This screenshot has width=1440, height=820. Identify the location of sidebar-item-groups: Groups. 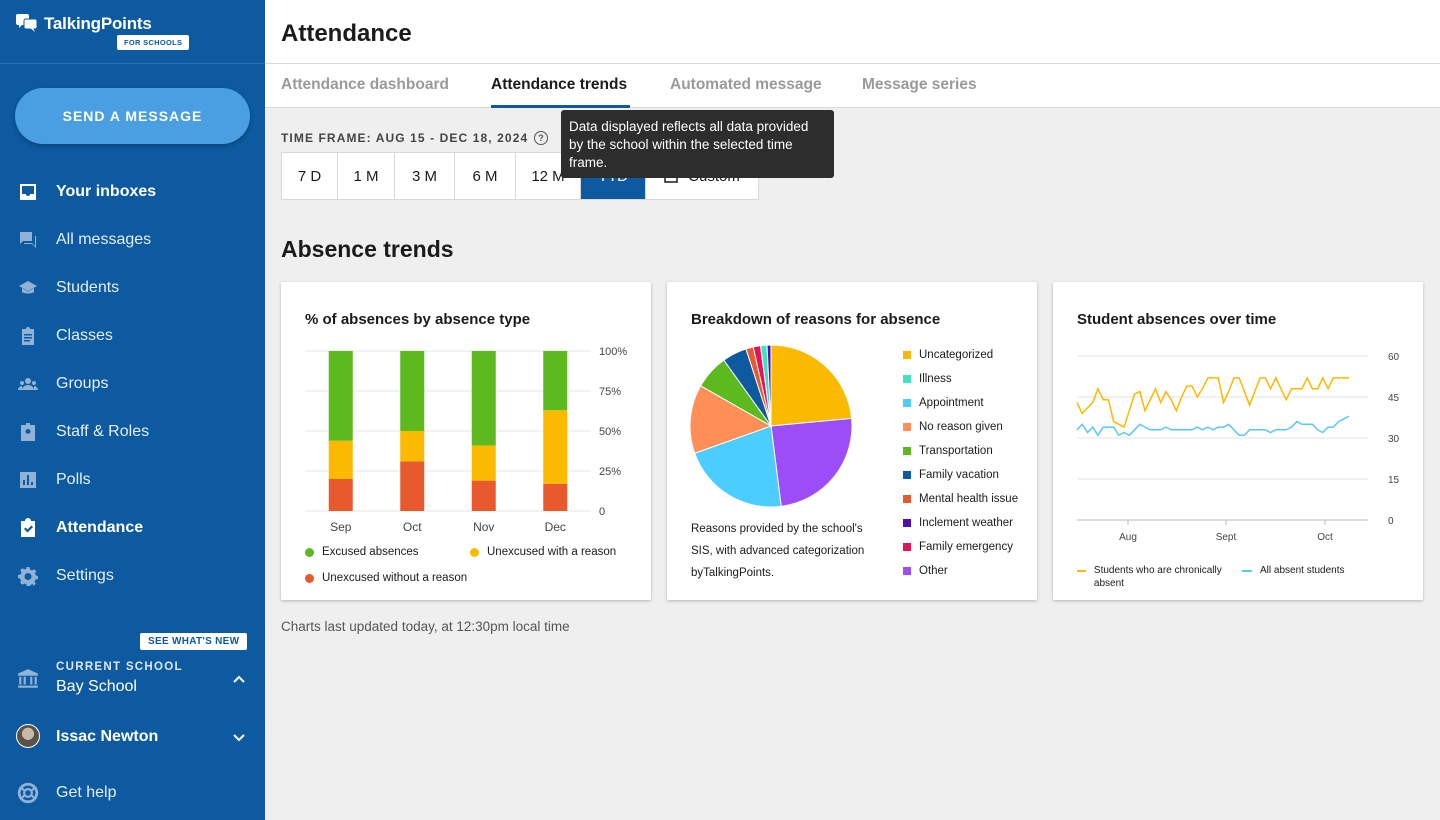
(132, 384).